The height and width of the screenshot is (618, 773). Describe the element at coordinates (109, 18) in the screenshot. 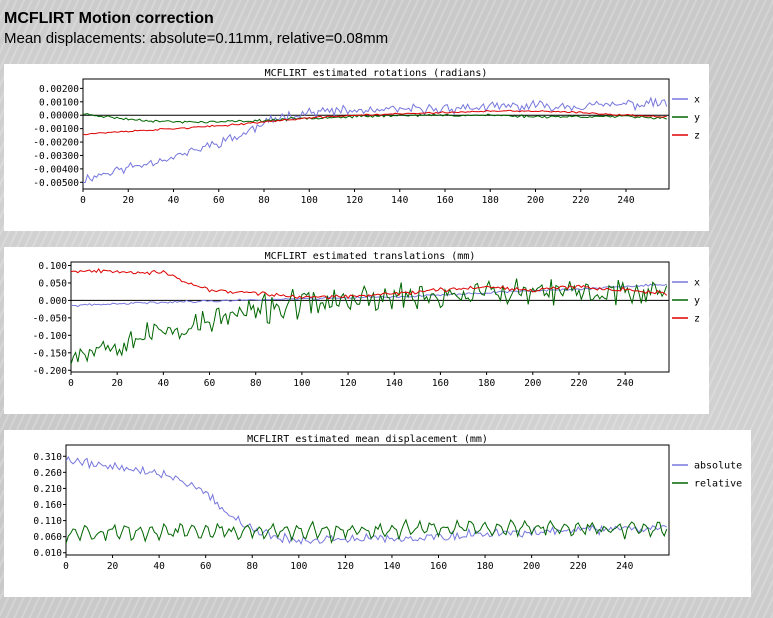

I see `page-title: MCFLIRT Motion correction` at that location.